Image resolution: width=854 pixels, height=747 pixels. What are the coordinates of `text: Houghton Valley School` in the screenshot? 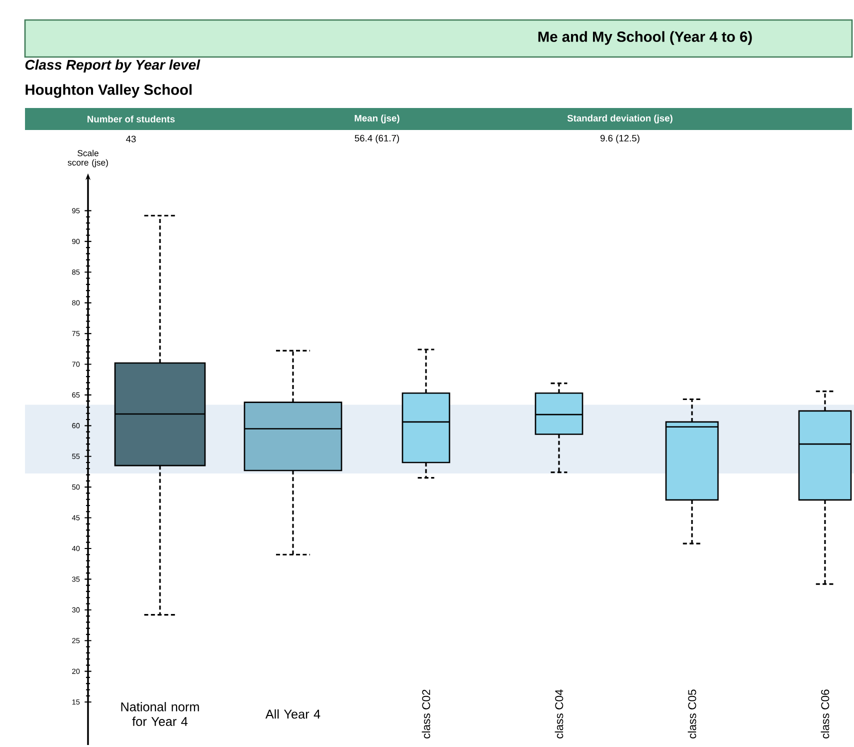 It's located at (109, 91).